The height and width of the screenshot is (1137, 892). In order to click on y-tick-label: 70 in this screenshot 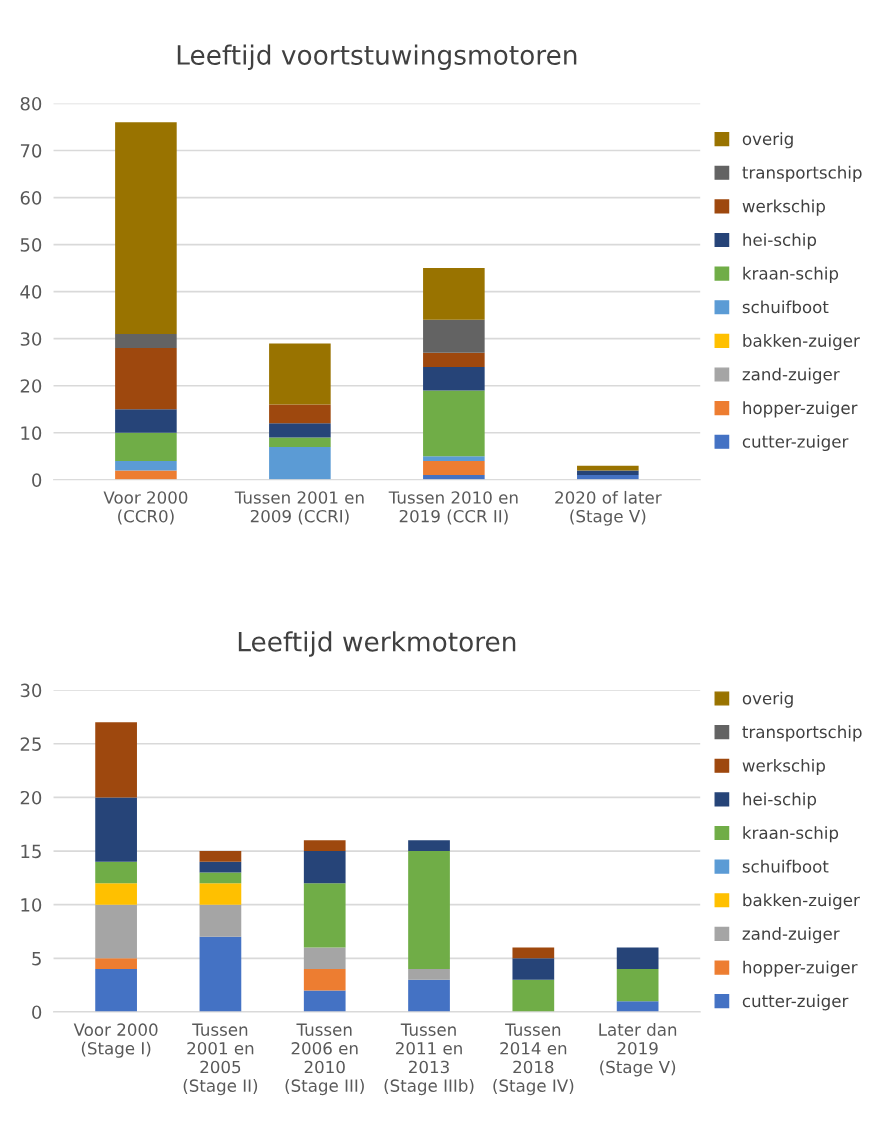, I will do `click(31, 150)`.